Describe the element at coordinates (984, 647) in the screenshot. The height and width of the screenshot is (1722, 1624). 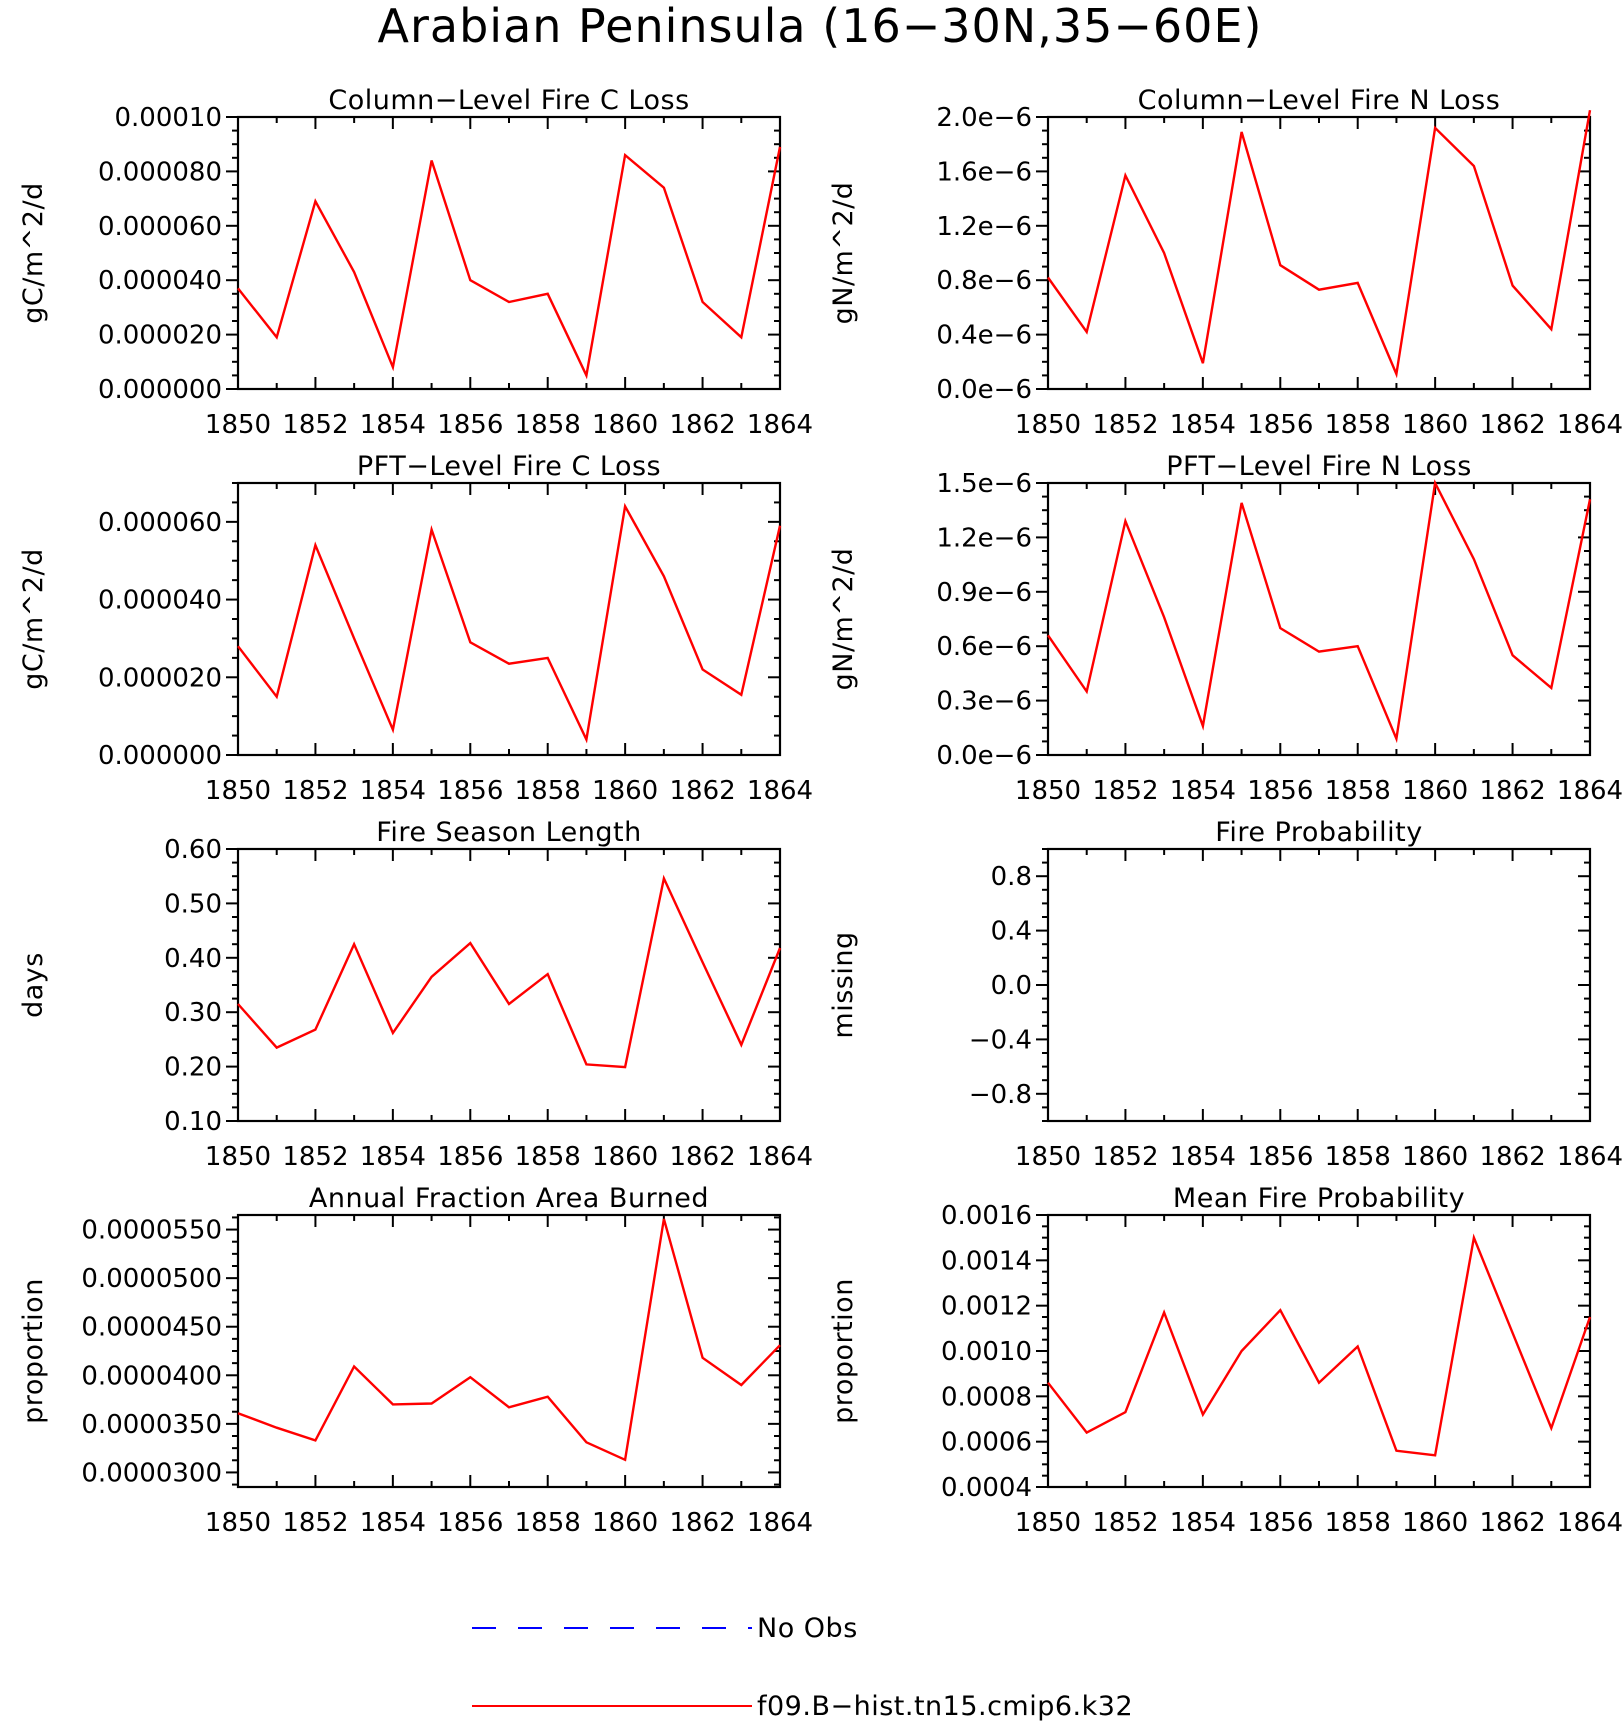
I see `y-tick-label: 0.6e−6` at that location.